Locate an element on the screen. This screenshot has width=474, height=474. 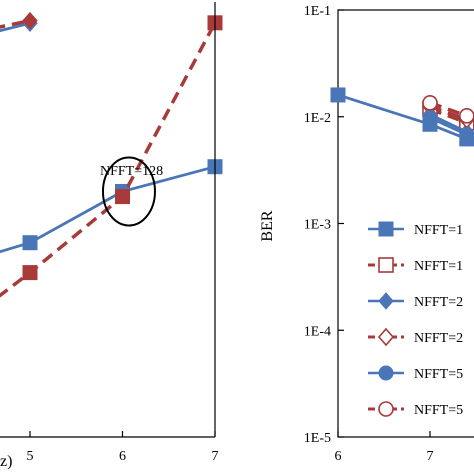
left-x-tick-label-1: 6 is located at coordinates (122, 456).